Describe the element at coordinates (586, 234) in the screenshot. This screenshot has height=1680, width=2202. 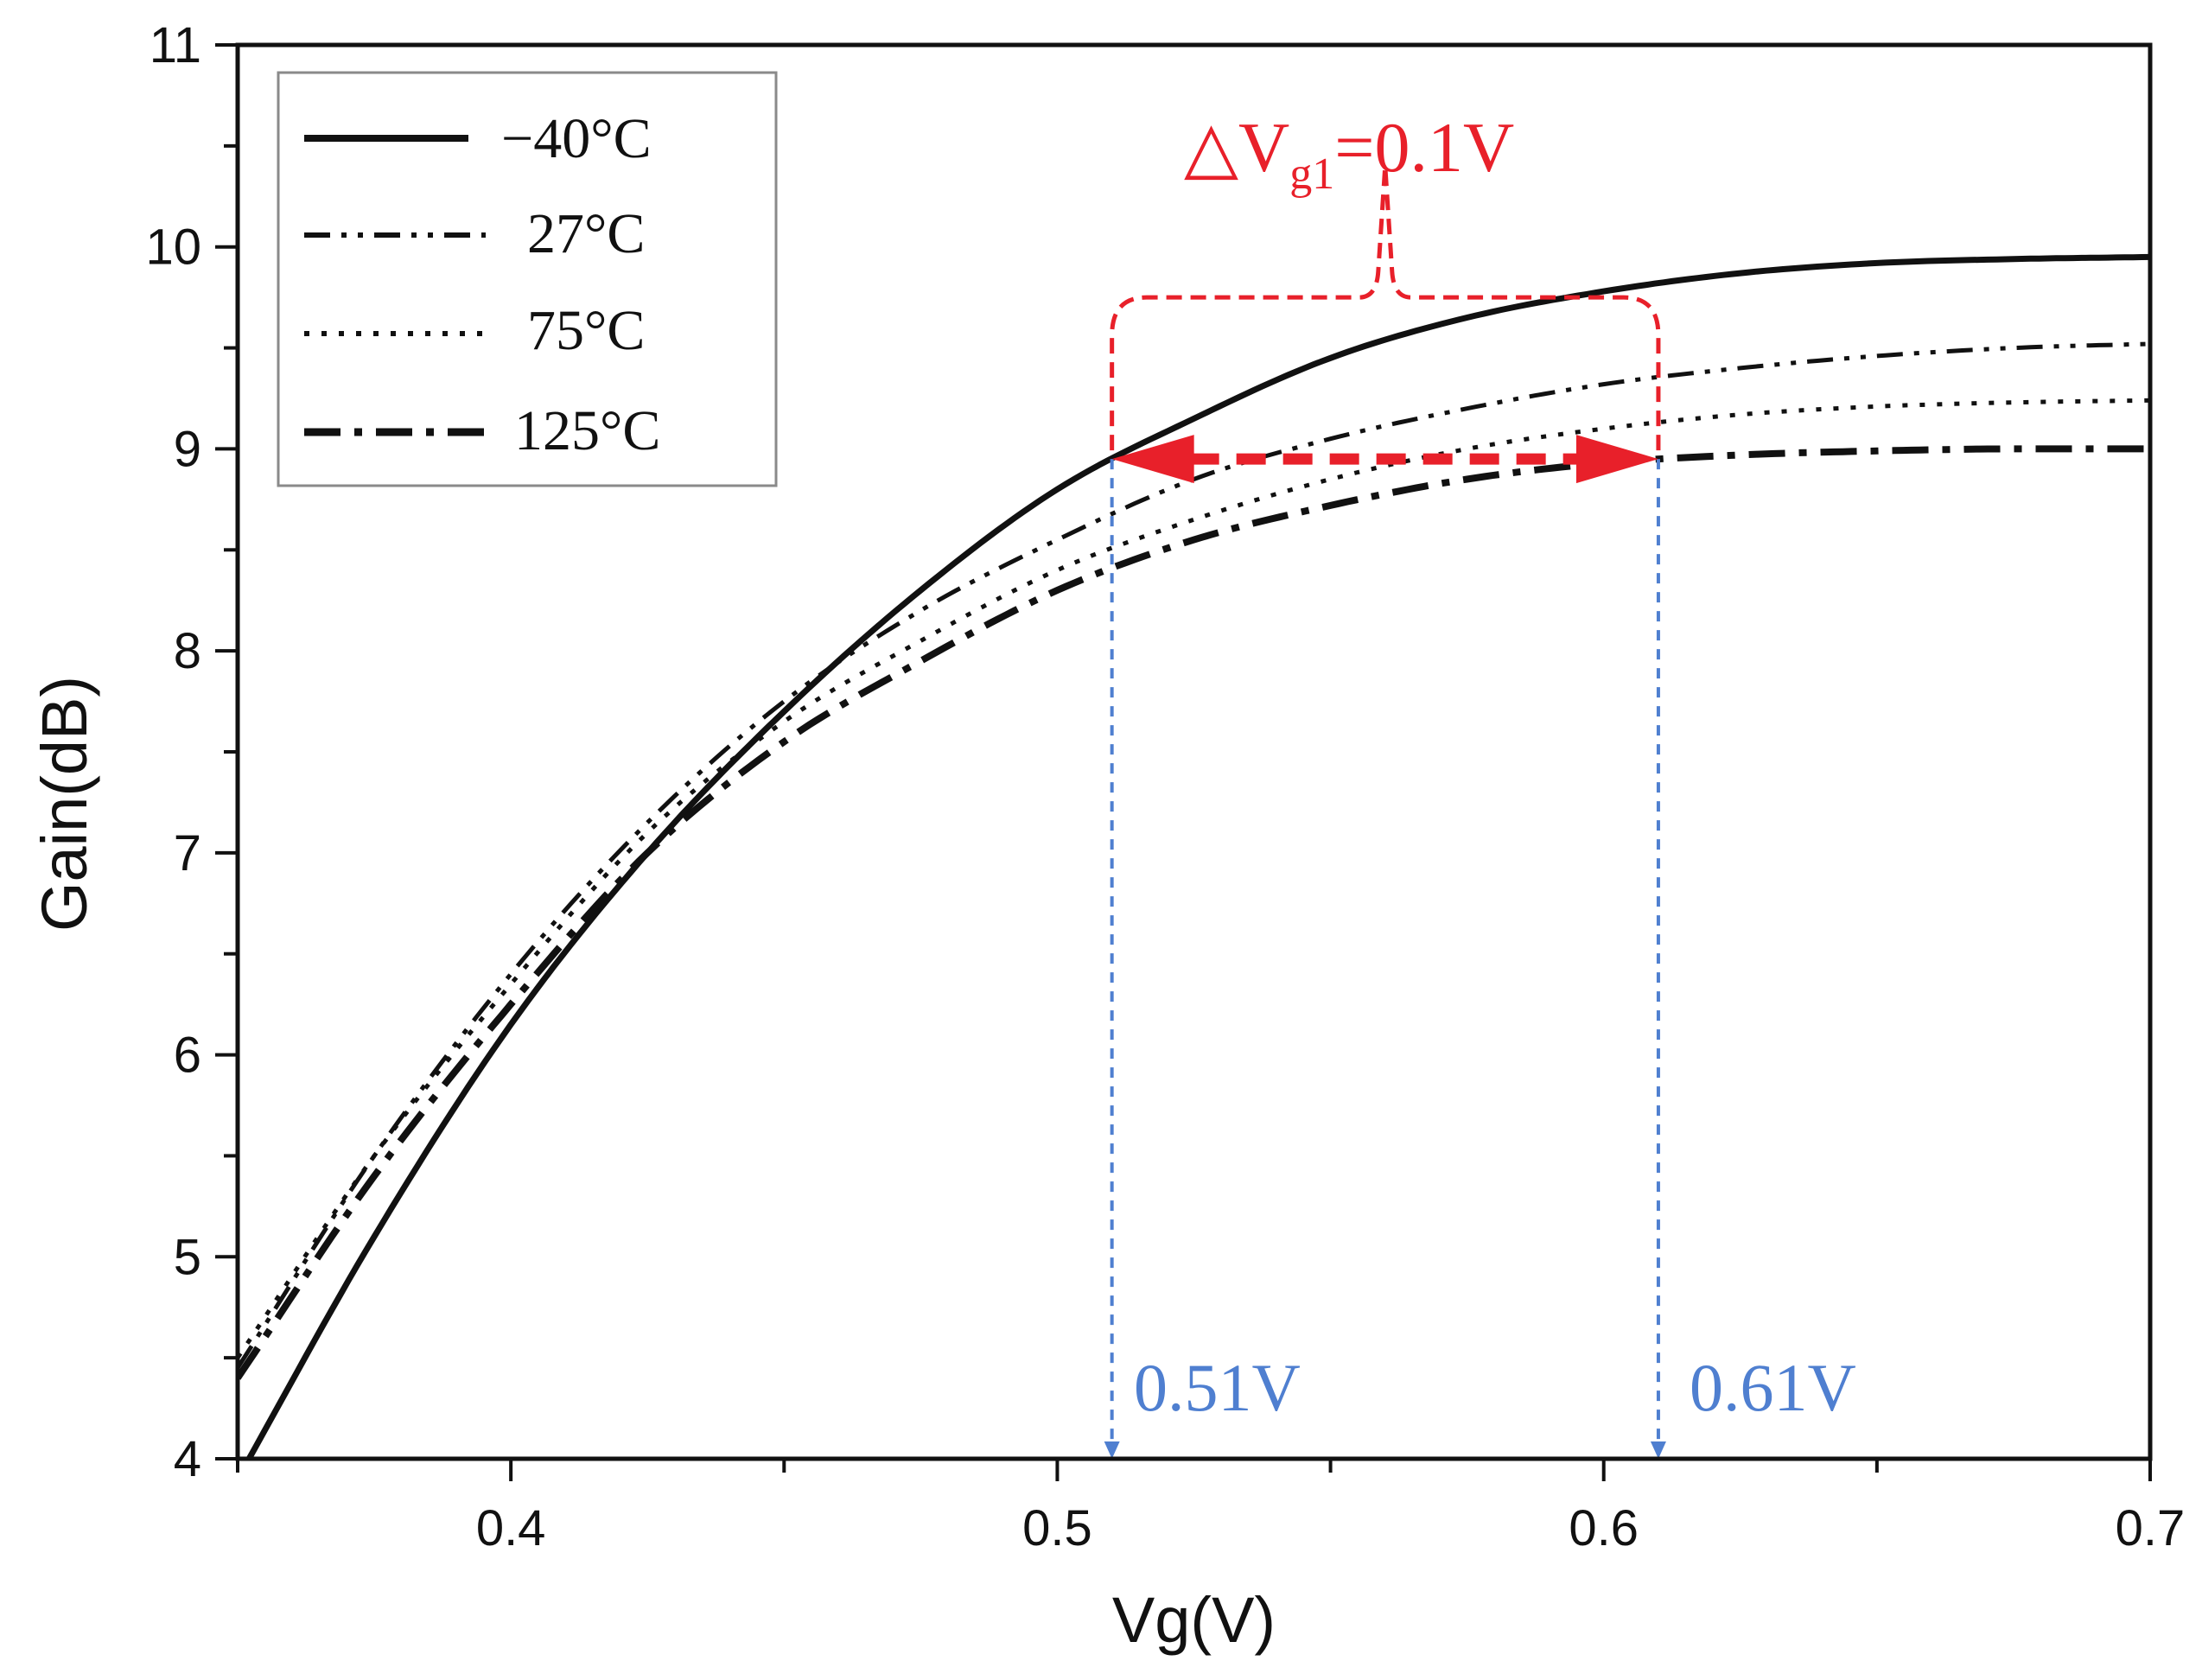
I see `legend-label-27c: 27°C` at that location.